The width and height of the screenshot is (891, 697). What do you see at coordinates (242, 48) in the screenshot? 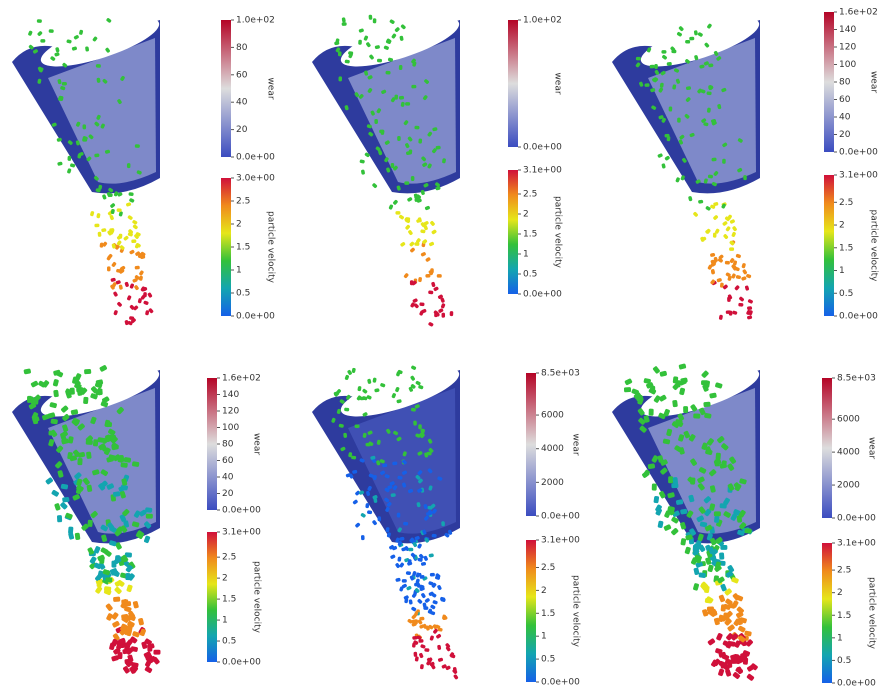
I see `colorbar-tick-label: 80` at bounding box center [242, 48].